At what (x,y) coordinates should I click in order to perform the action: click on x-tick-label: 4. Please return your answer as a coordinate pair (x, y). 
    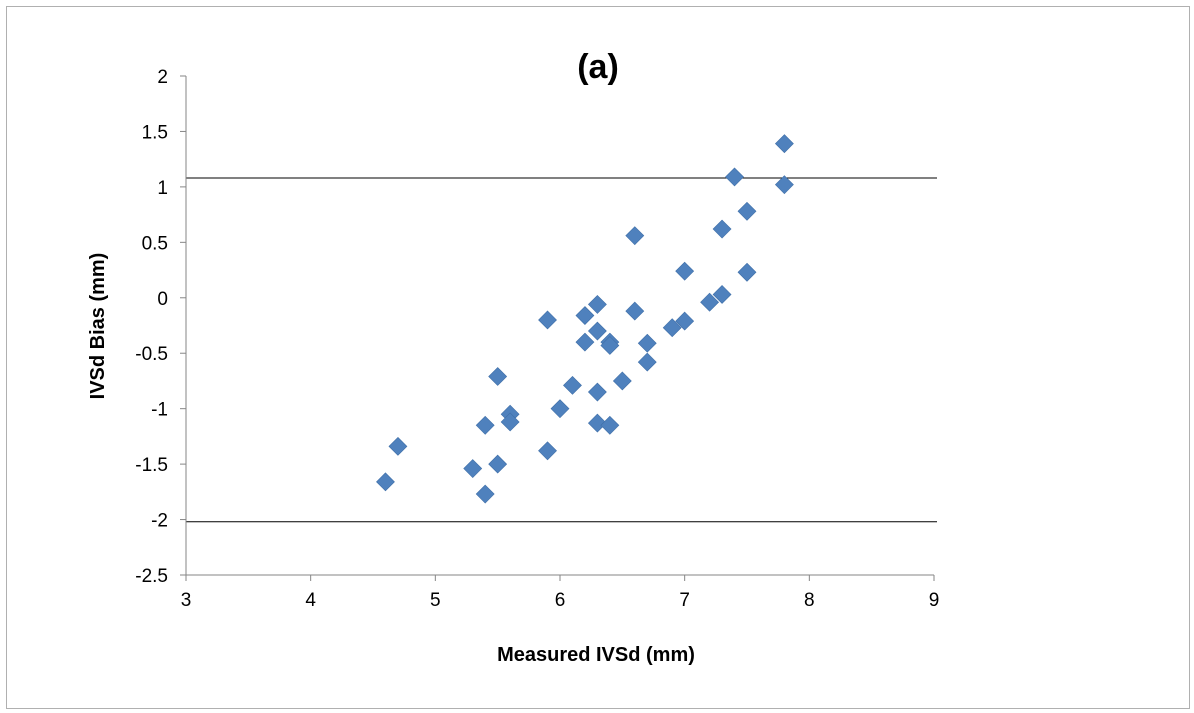
    Looking at the image, I should click on (310, 600).